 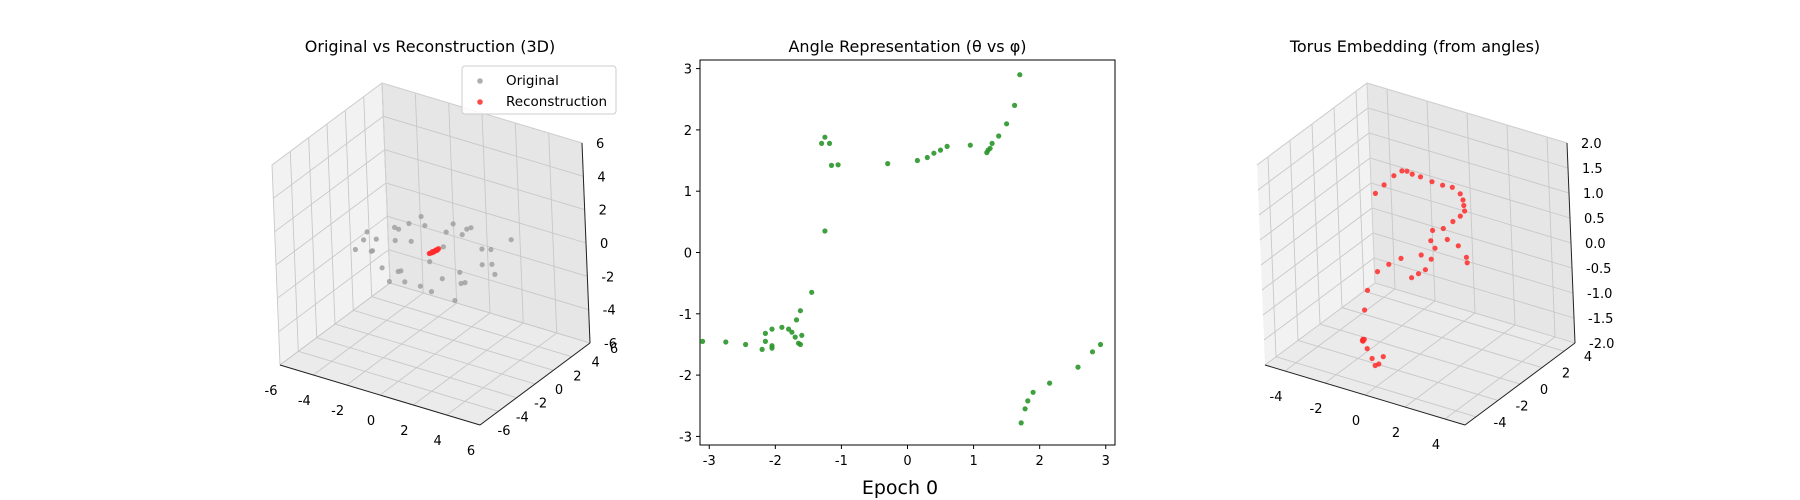 I want to click on x-tick-label: 3, so click(x=1106, y=461).